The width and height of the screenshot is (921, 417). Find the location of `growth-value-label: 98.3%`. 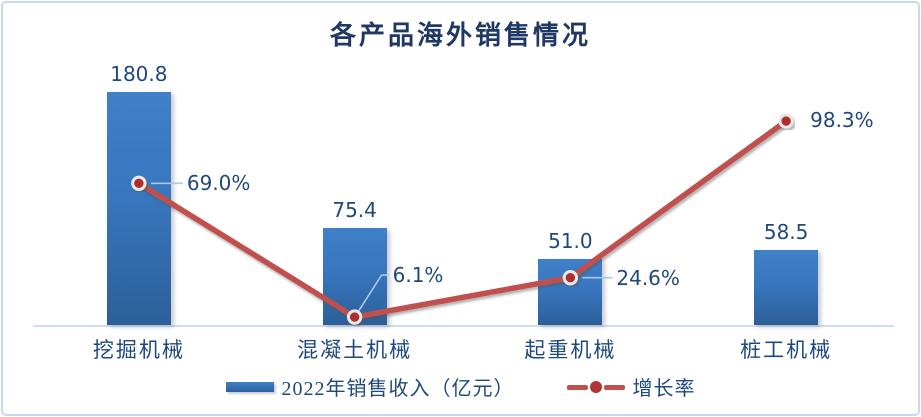

growth-value-label: 98.3% is located at coordinates (842, 120).